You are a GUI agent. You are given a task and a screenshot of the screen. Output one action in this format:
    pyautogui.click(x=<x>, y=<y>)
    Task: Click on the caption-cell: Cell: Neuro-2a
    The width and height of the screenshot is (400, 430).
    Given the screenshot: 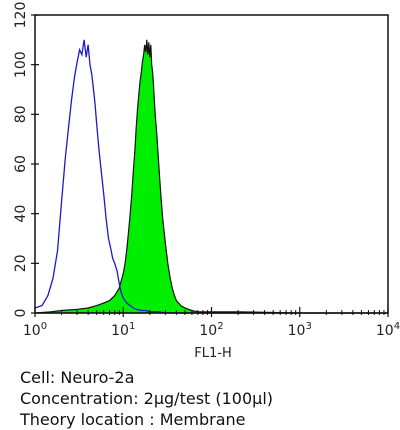 What is the action you would take?
    pyautogui.click(x=77, y=377)
    